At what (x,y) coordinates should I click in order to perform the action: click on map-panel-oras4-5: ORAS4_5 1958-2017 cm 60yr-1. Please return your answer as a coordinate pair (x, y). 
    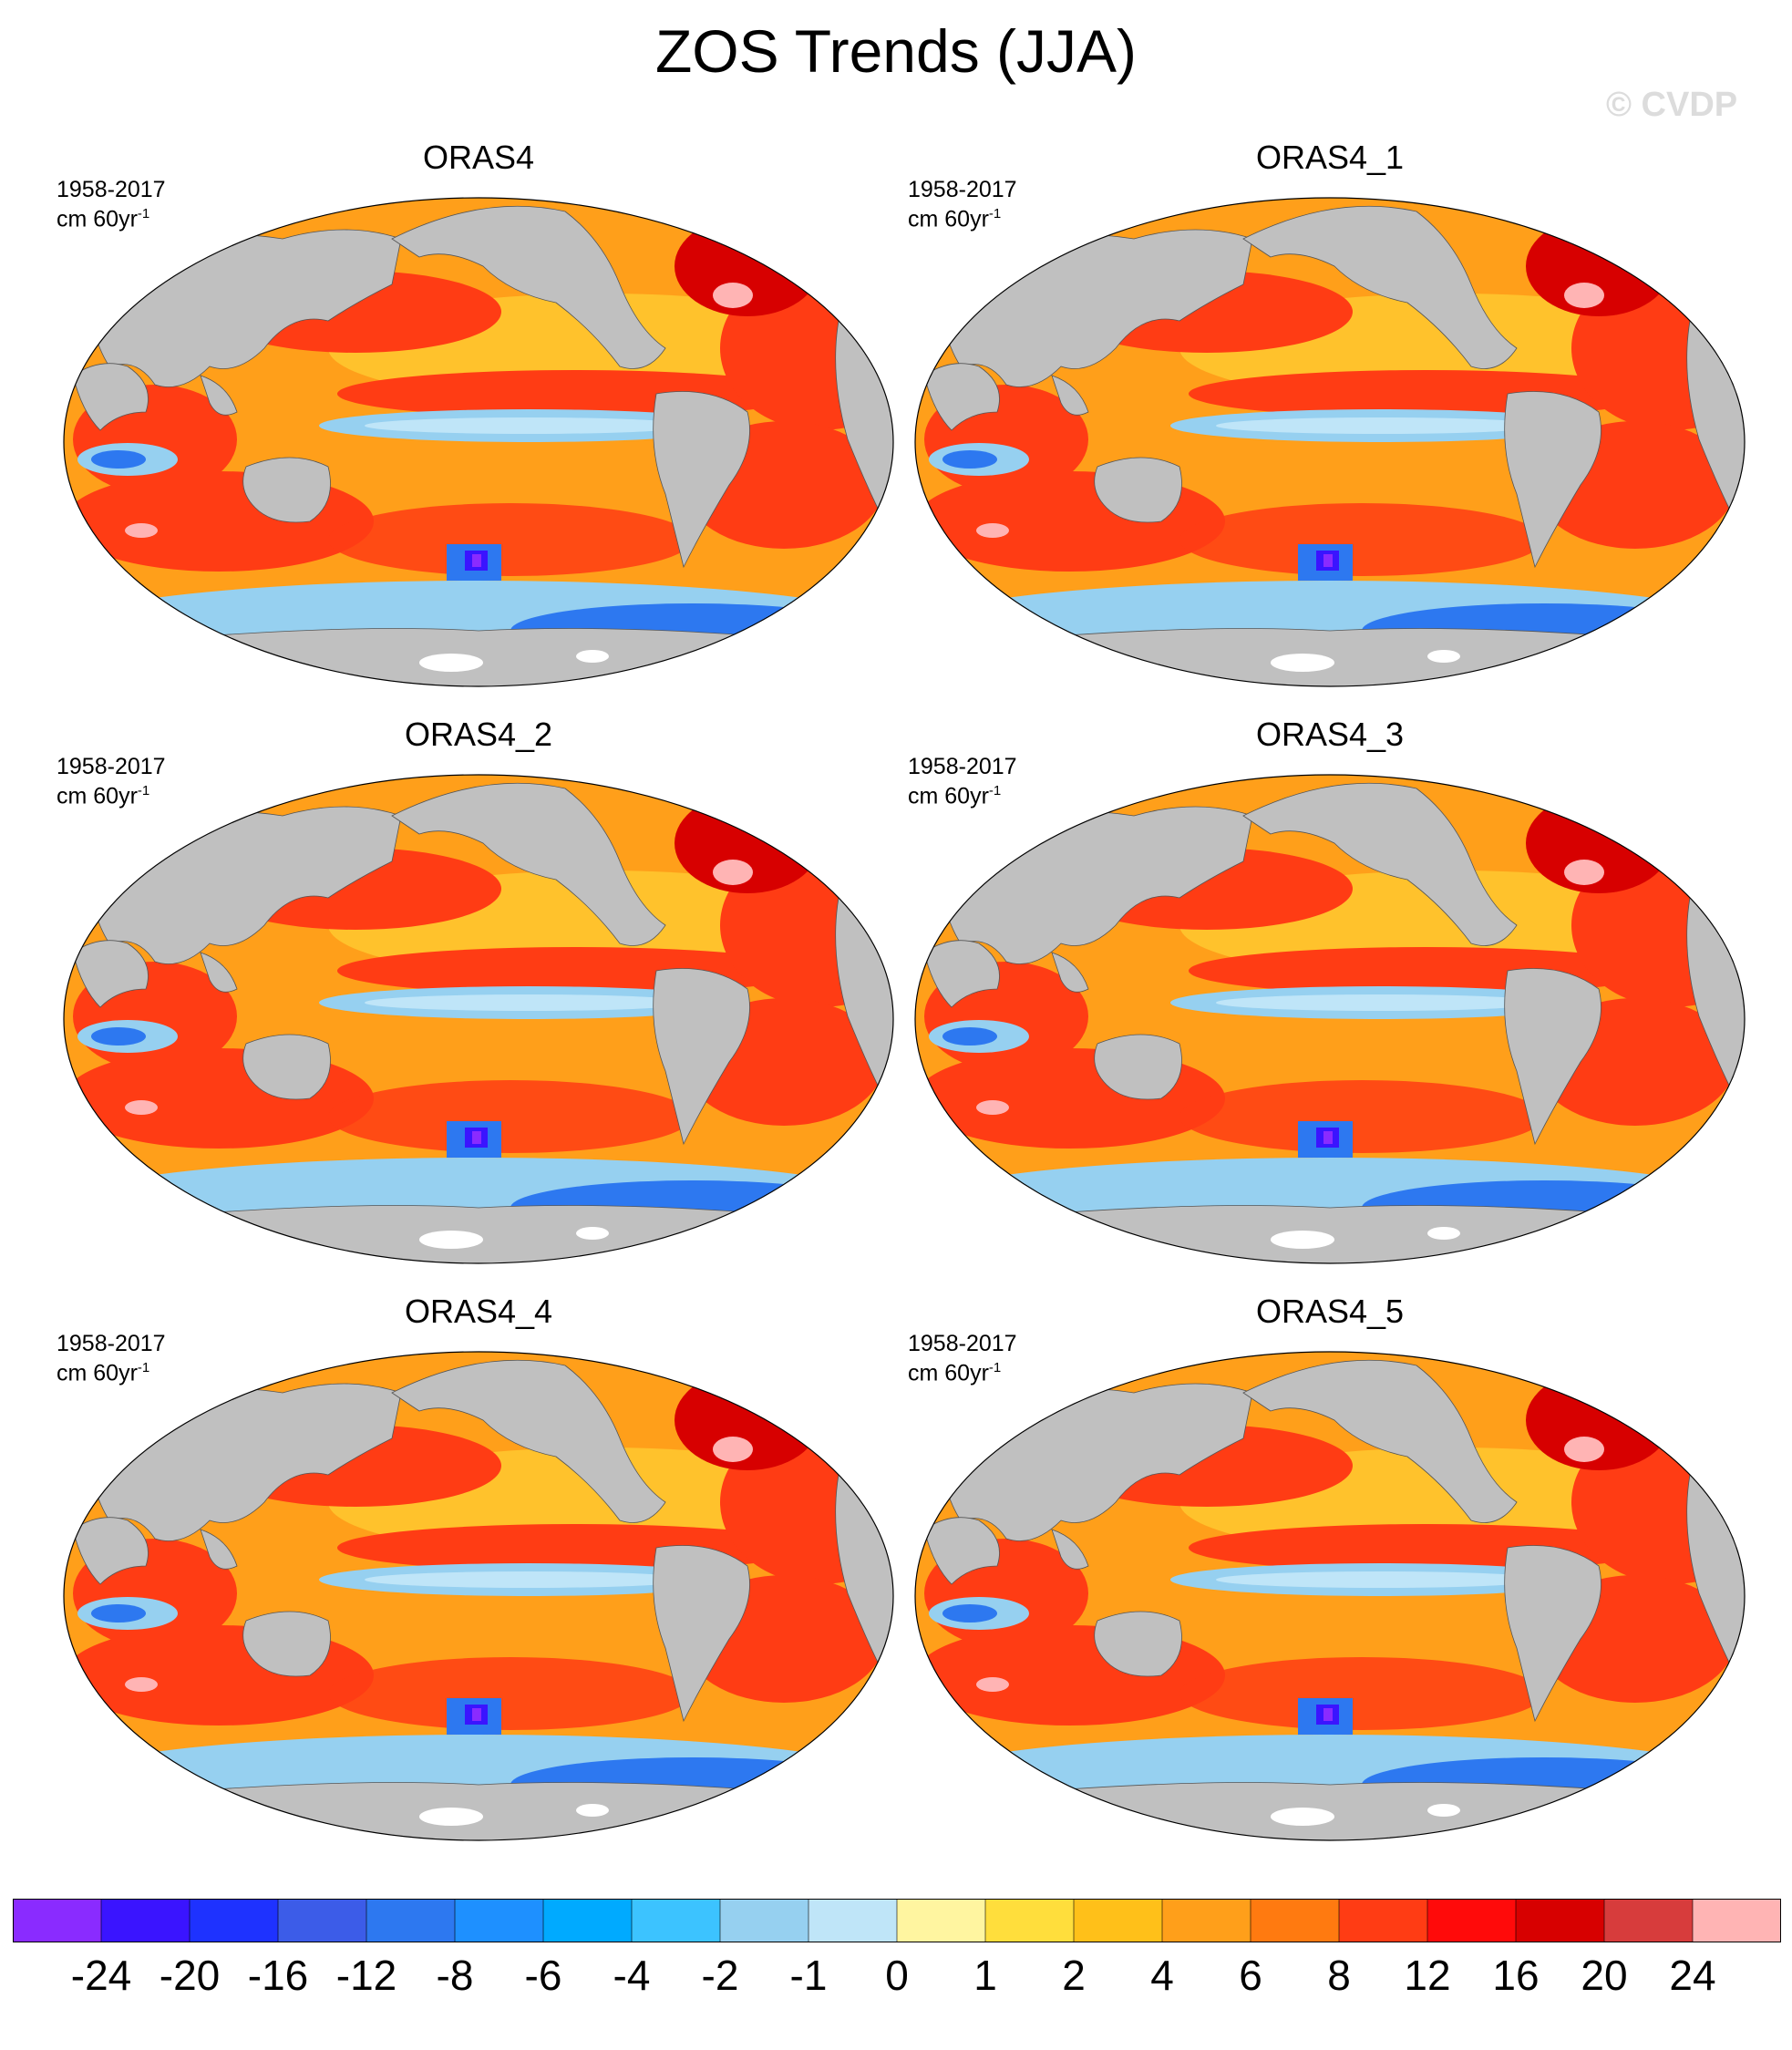
    Looking at the image, I should click on (1330, 1573).